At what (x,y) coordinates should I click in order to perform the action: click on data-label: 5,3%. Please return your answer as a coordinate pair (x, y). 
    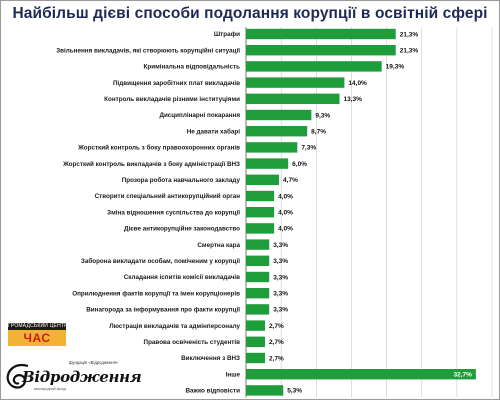
    Looking at the image, I should click on (294, 391).